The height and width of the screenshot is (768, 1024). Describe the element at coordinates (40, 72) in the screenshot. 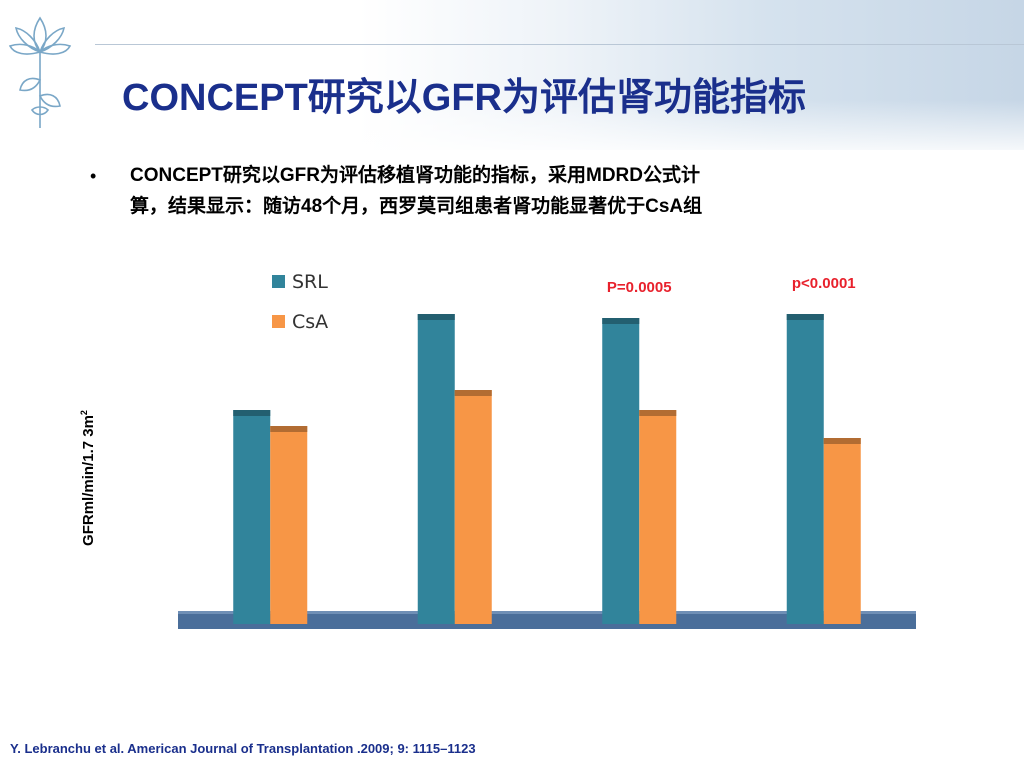

I see `lotus-logo-icon` at that location.